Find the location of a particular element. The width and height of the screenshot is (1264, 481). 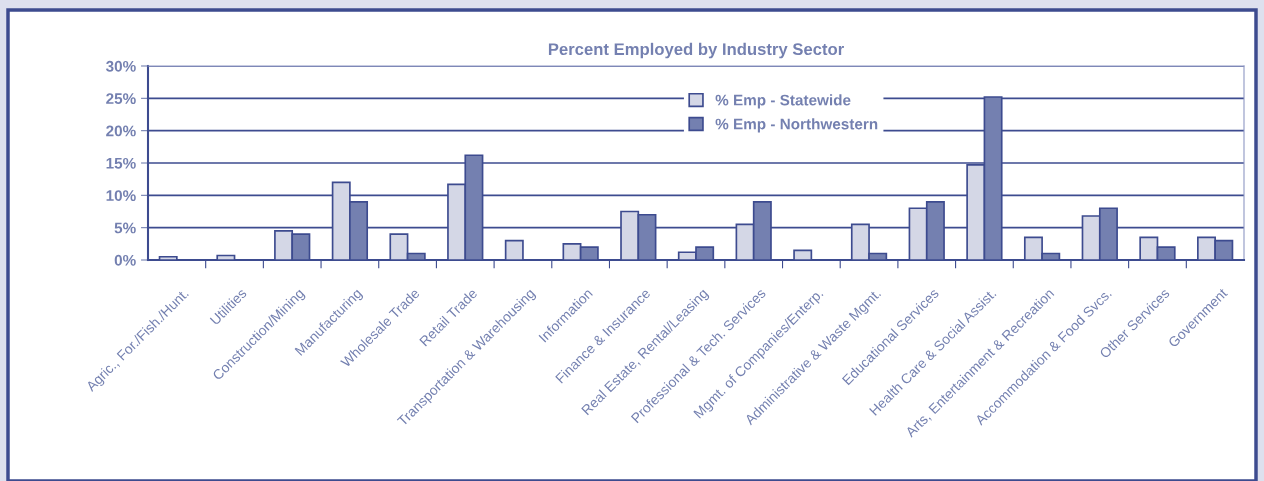

legend-label: % Emp - Northwestern is located at coordinates (796, 125).